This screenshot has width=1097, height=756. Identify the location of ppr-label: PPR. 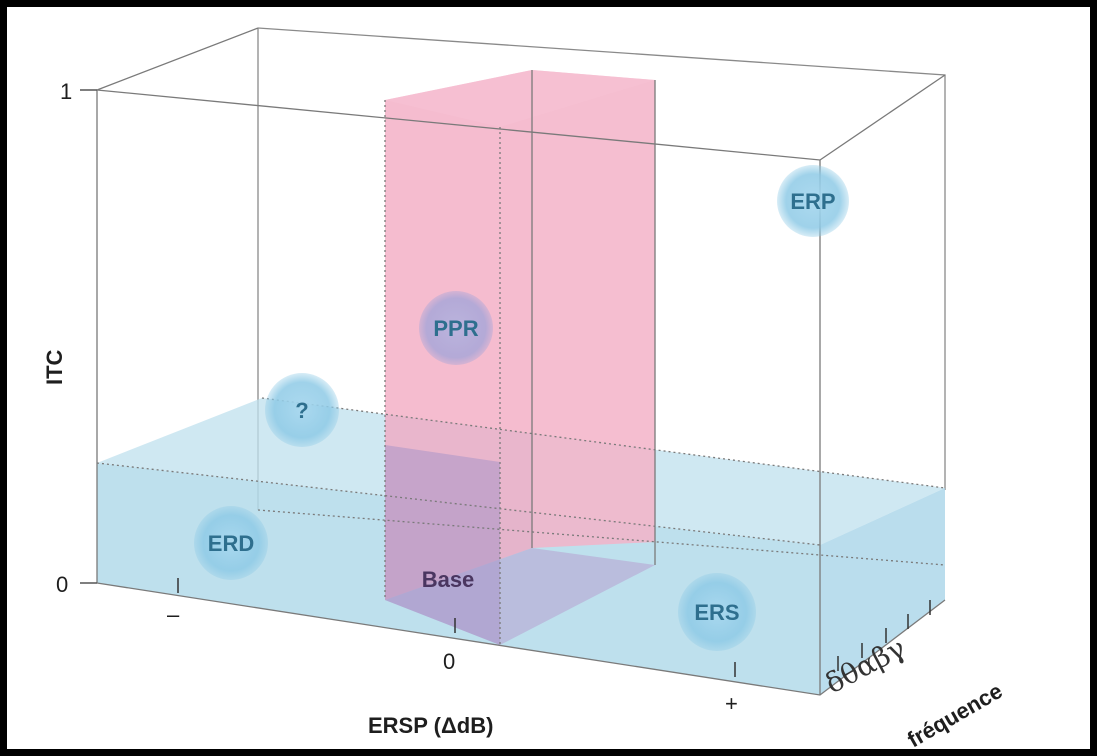
(455, 328).